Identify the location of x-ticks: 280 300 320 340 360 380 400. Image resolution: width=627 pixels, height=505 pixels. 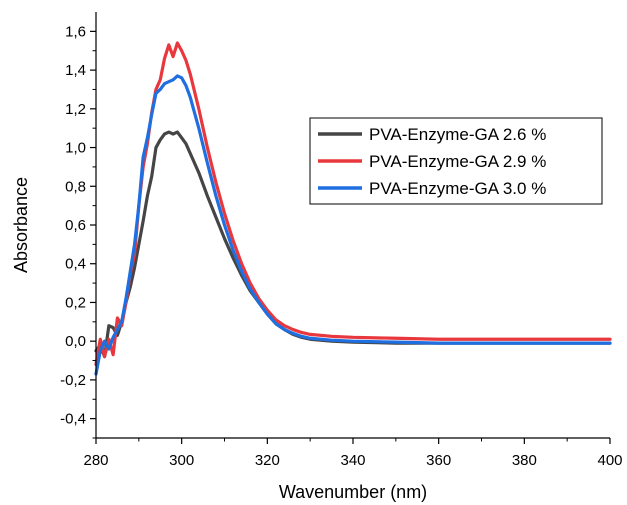
(353, 453).